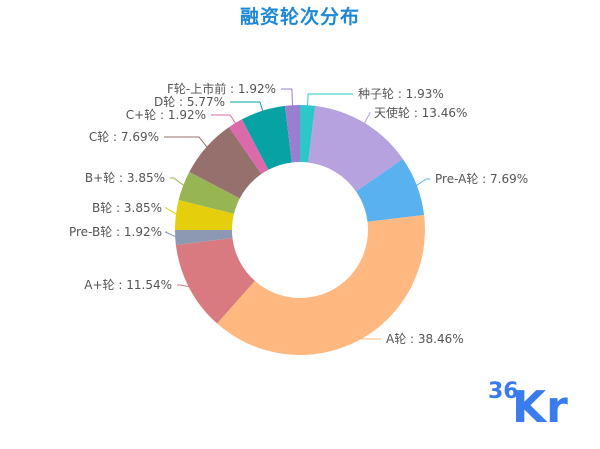 The height and width of the screenshot is (449, 600). What do you see at coordinates (540, 405) in the screenshot?
I see `brand-logo-kr: Kr` at bounding box center [540, 405].